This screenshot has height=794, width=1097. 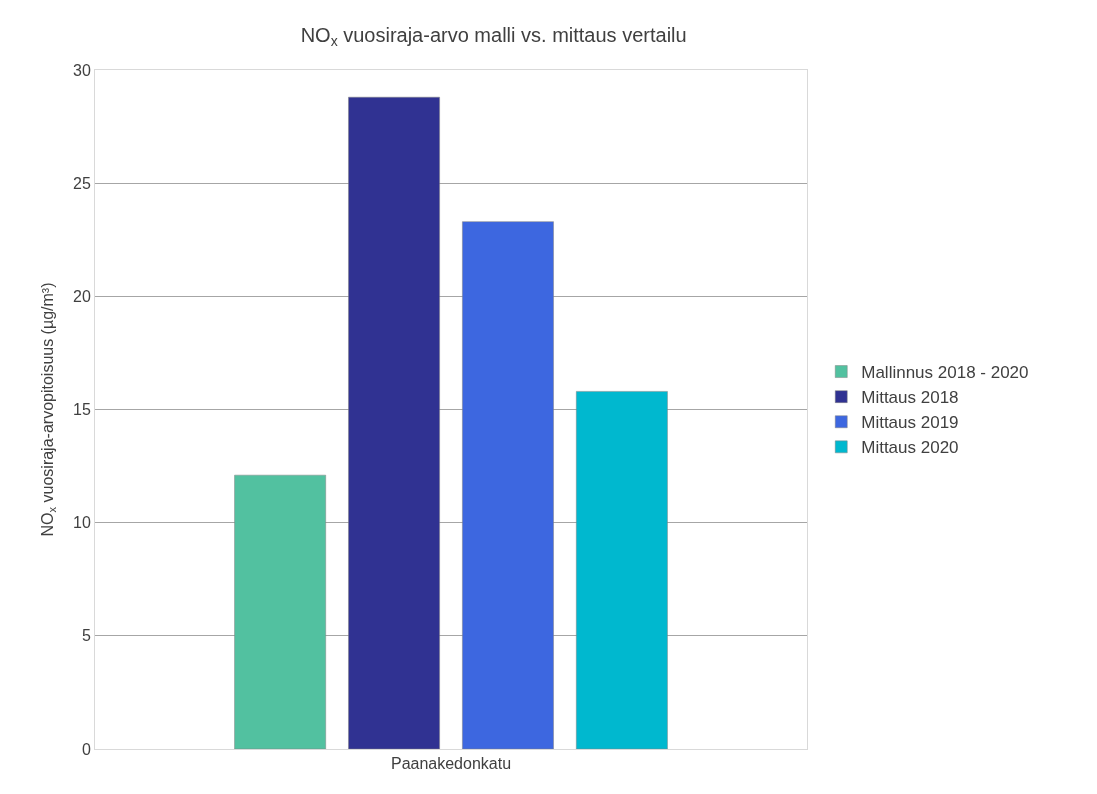 What do you see at coordinates (86, 749) in the screenshot?
I see `y-tick-label: 0` at bounding box center [86, 749].